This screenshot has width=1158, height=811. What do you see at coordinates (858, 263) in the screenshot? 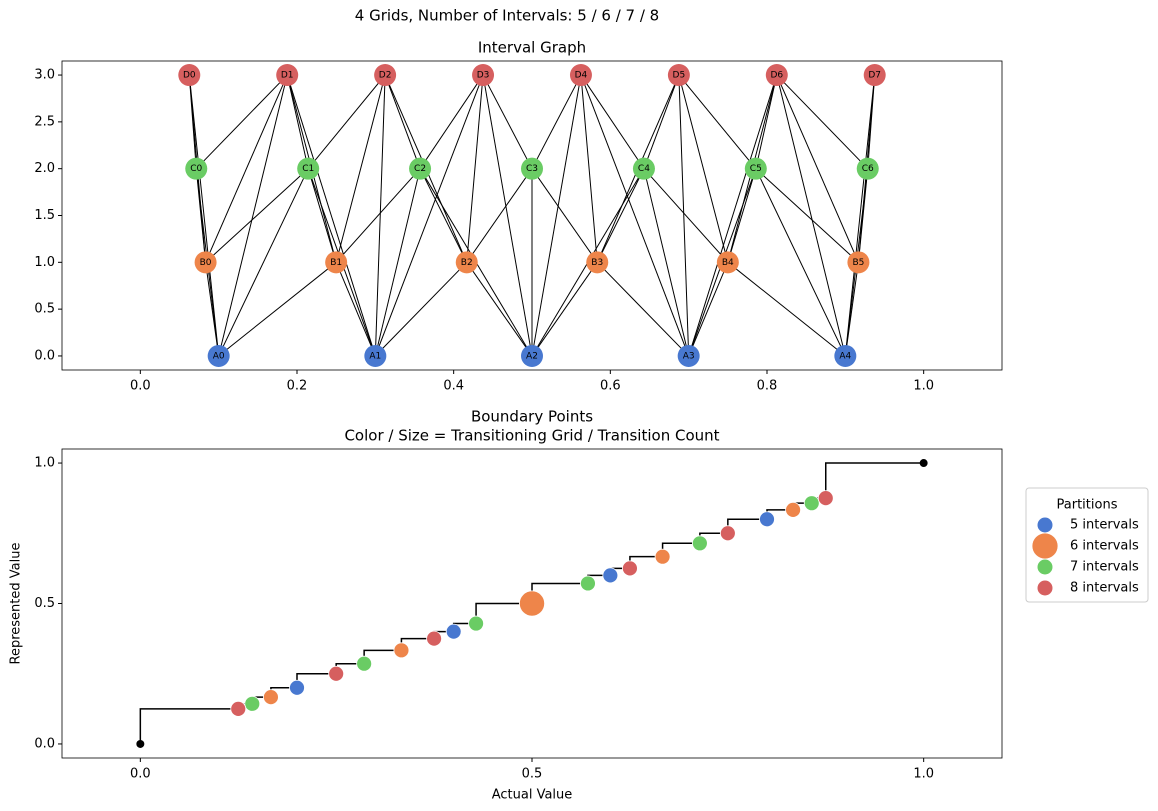
I see `node-label: B5` at bounding box center [858, 263].